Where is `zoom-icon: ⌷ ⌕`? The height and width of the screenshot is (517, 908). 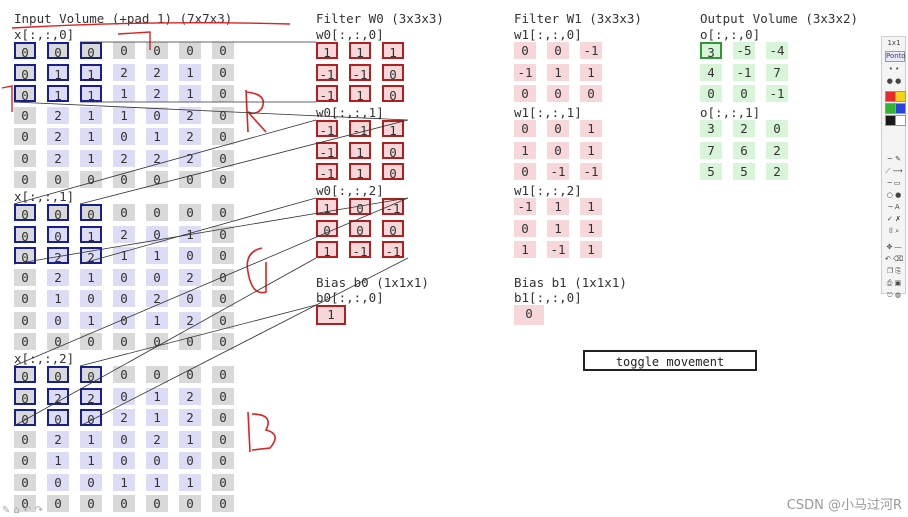 zoom-icon: ⌷ ⌕ is located at coordinates (894, 231).